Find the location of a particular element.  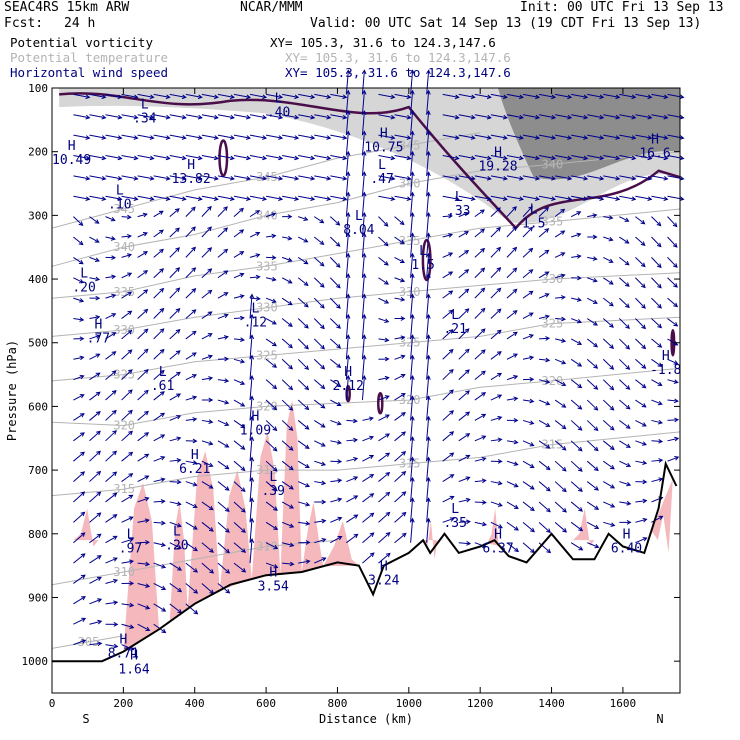

field-wind-xy: XY= 105.3, 31.6 to 124.3,147.6 is located at coordinates (398, 72).